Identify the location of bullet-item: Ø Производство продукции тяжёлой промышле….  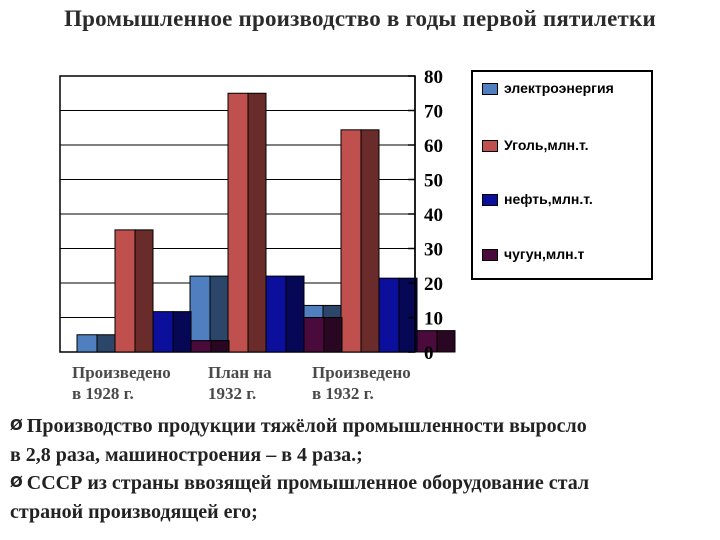
(362, 426).